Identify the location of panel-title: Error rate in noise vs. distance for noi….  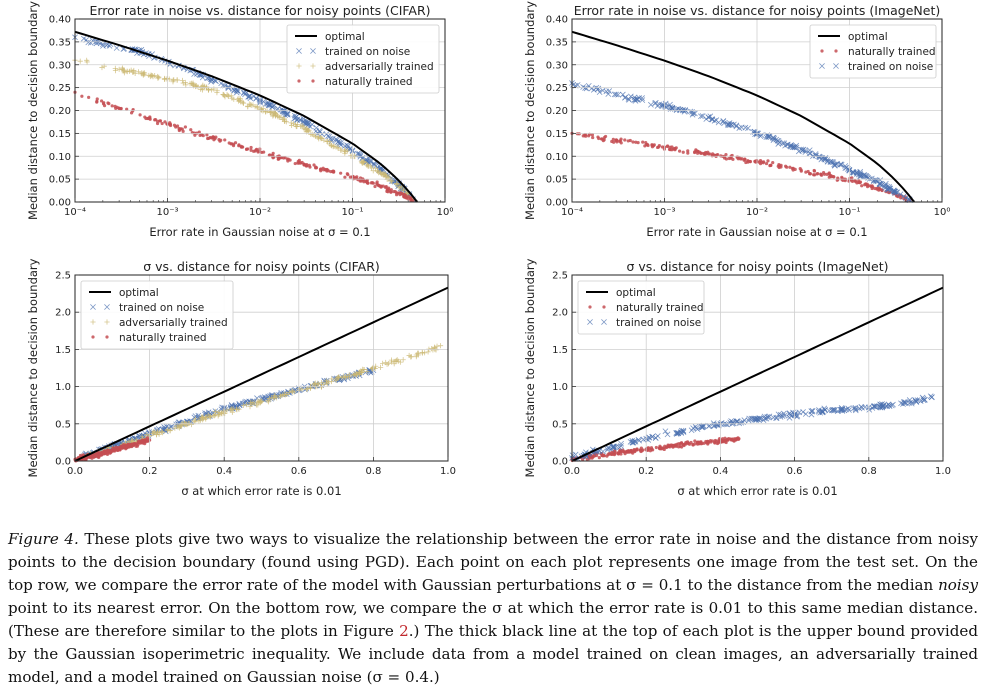
(259, 10).